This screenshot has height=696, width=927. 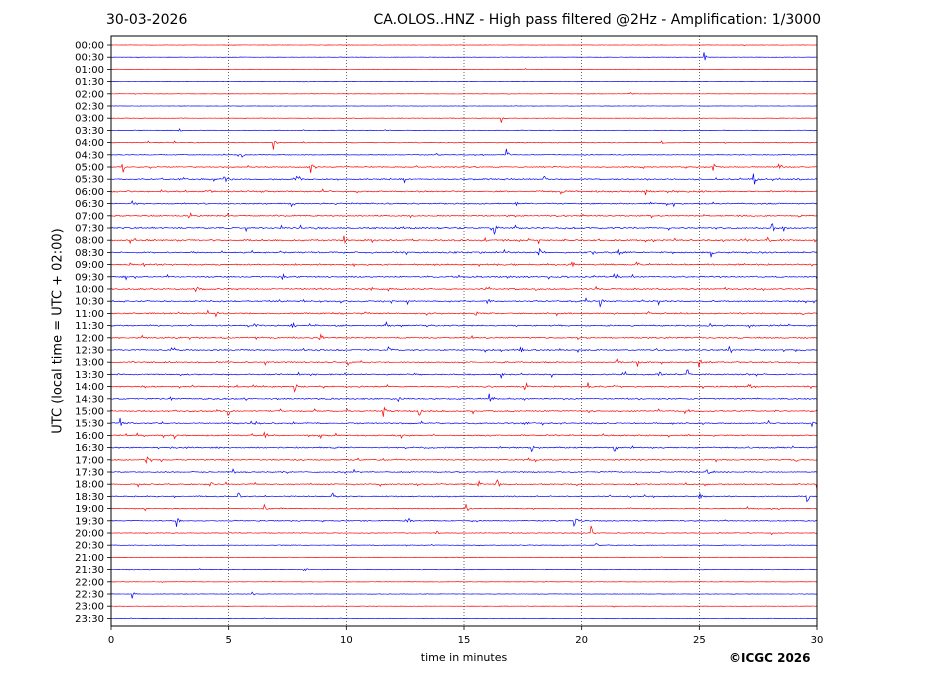 What do you see at coordinates (89, 436) in the screenshot?
I see `y-tick-label: 16:00` at bounding box center [89, 436].